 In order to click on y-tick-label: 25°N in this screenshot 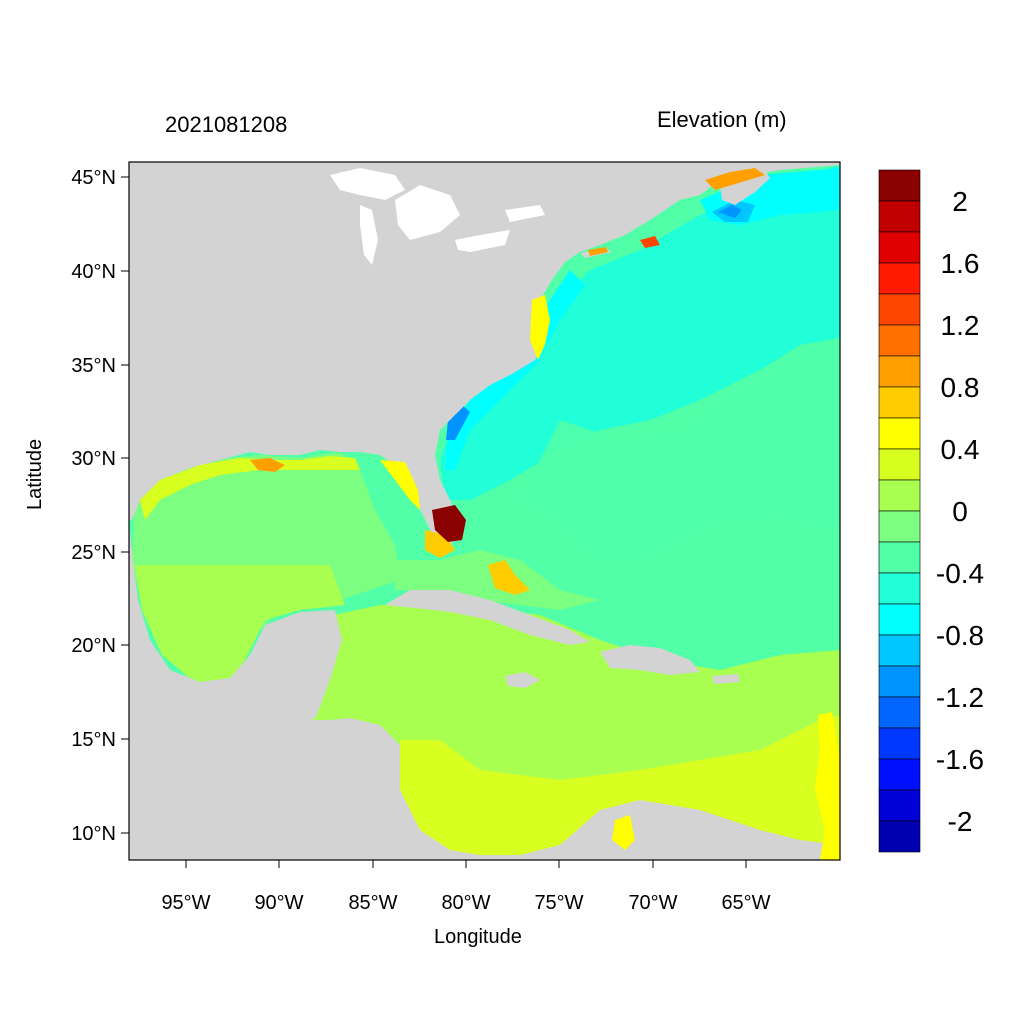, I will do `click(93, 553)`.